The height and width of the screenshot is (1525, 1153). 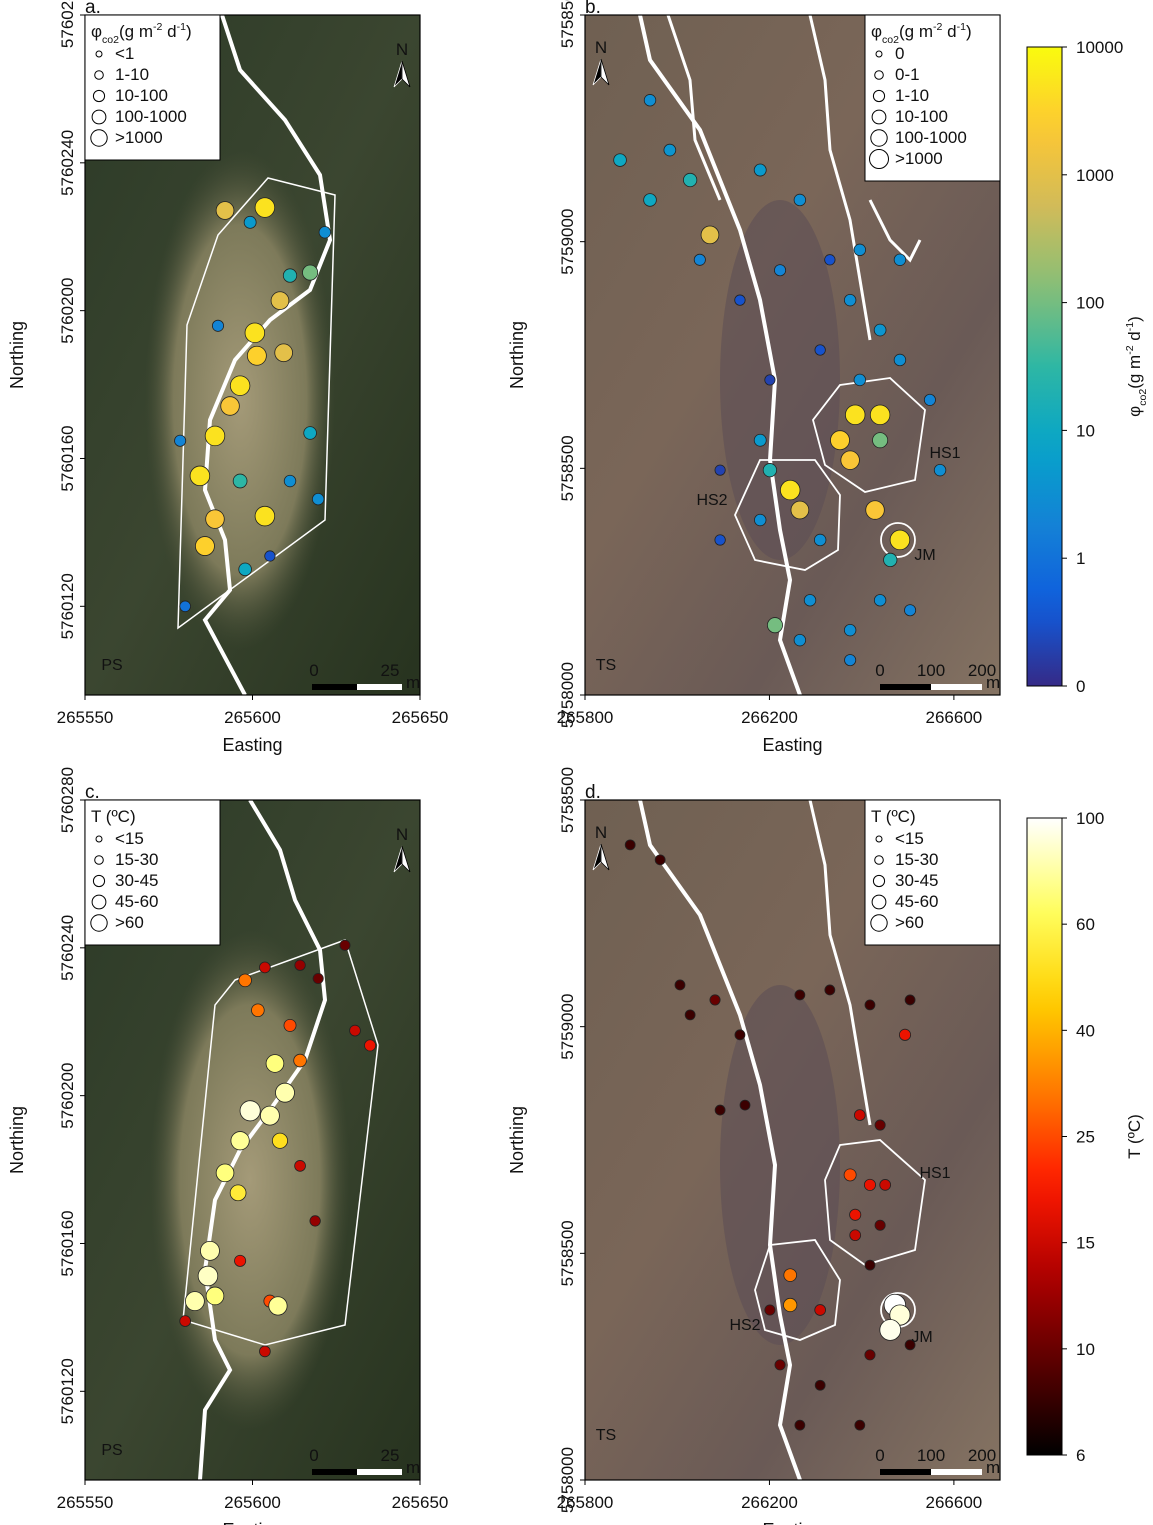 I want to click on legend-box, so click(x=152, y=872).